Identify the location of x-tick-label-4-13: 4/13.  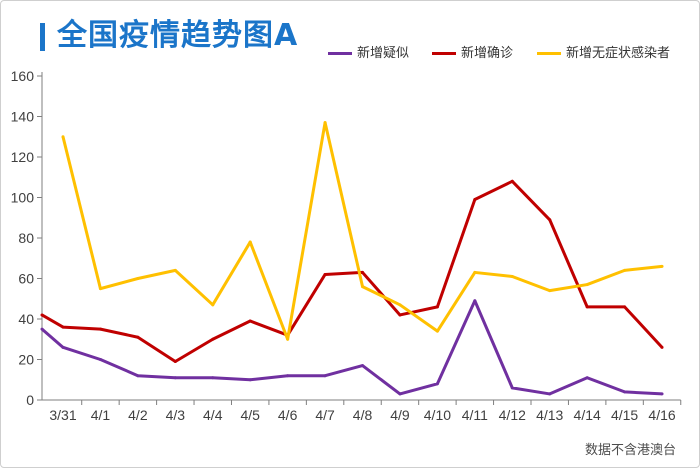
(549, 415).